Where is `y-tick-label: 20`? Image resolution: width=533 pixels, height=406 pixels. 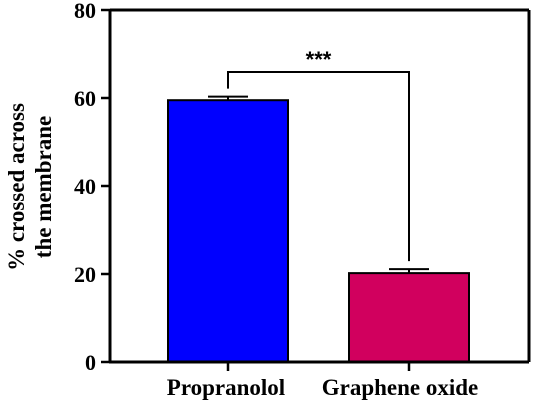
y-tick-label: 20 is located at coordinates (85, 274).